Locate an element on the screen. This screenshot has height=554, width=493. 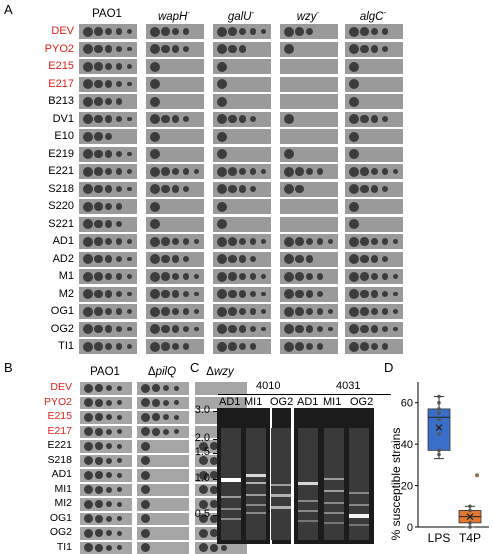
gel-lane-label: OG2 is located at coordinates (281, 402).